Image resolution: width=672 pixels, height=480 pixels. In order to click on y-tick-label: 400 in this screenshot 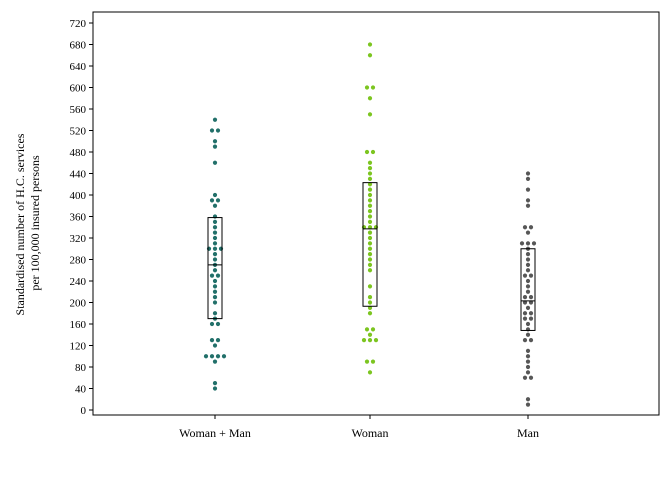, I will do `click(78, 196)`.